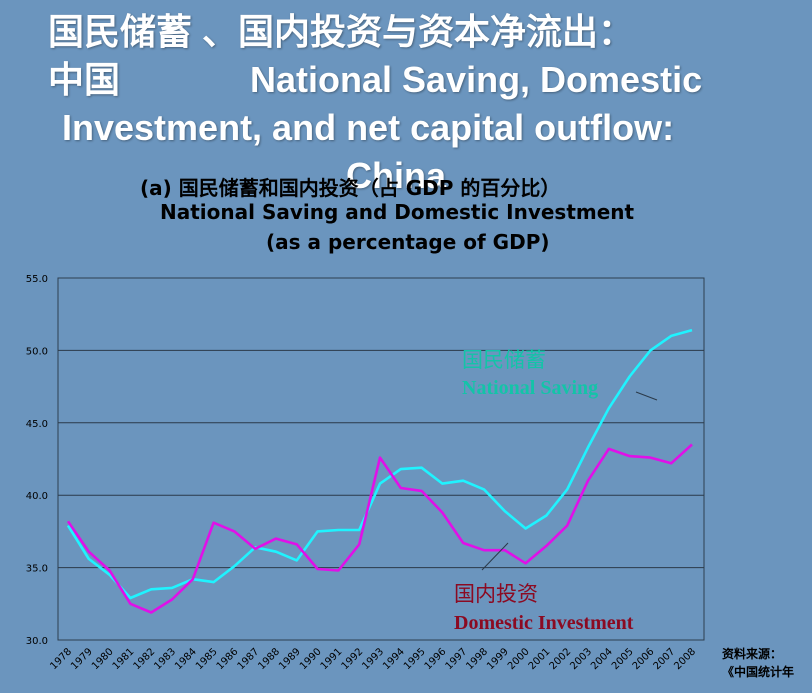 Image resolution: width=812 pixels, height=693 pixels. Describe the element at coordinates (37, 569) in the screenshot. I see `y-tick-label: 35.0` at that location.